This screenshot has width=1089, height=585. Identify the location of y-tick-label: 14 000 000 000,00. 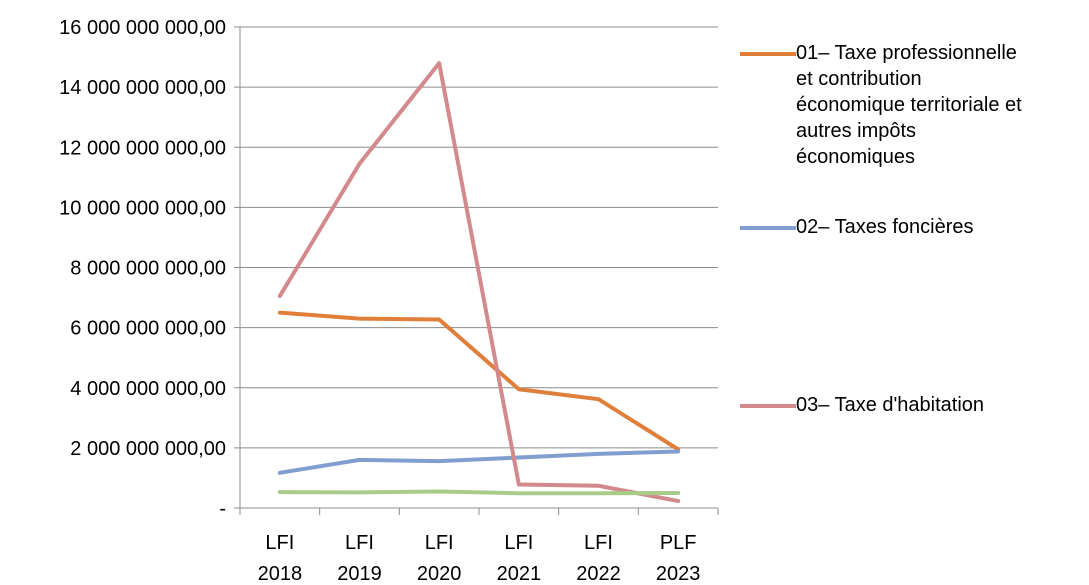
(142, 88).